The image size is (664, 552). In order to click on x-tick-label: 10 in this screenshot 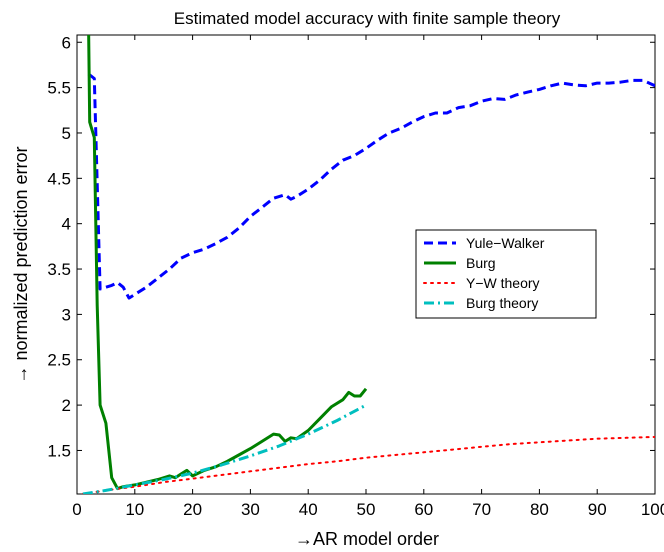, I will do `click(134, 509)`.